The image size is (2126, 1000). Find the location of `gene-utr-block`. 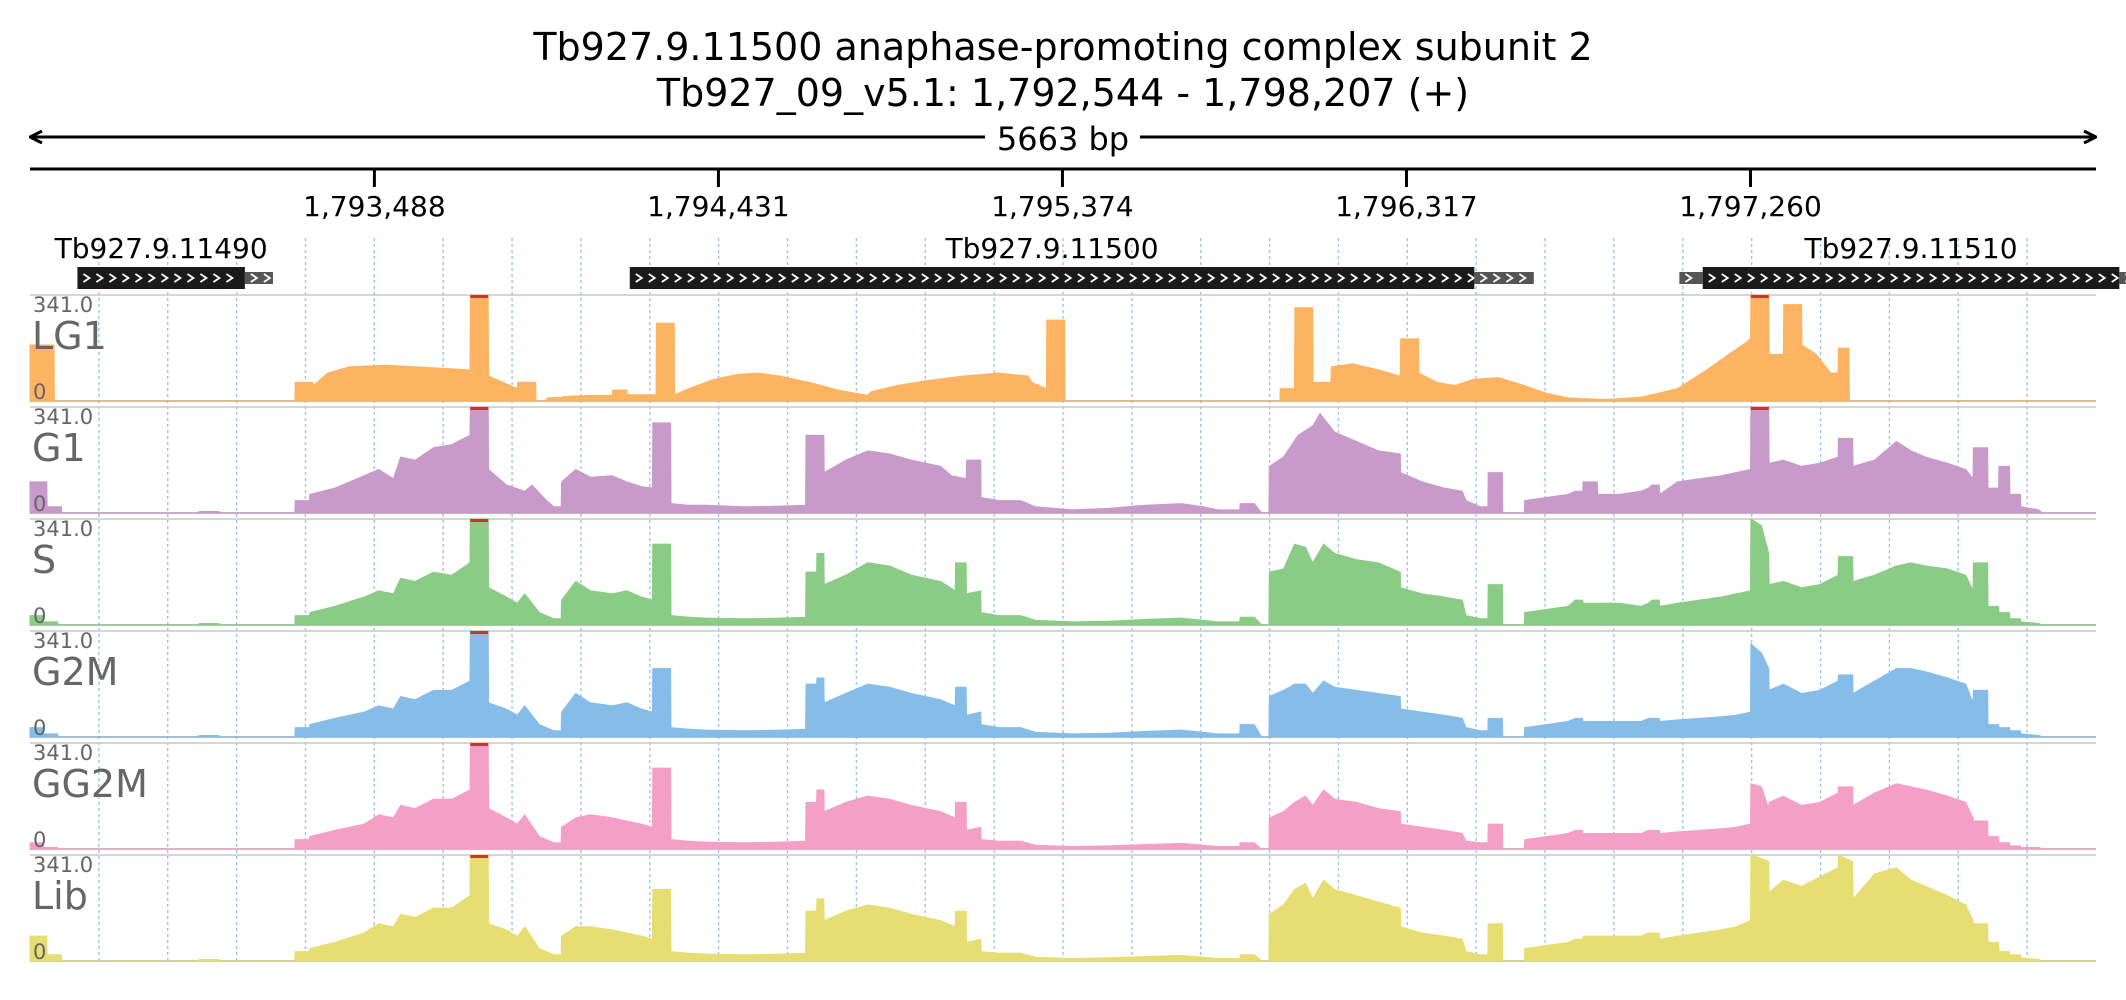

gene-utr-block is located at coordinates (1504, 278).